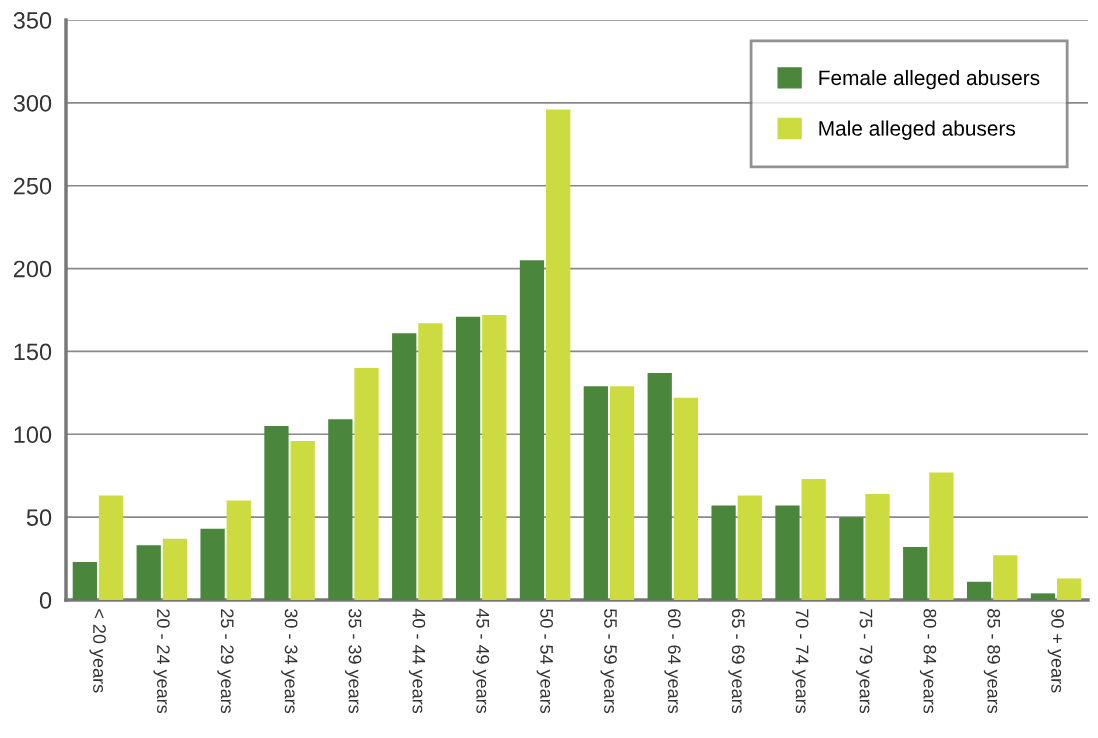 This screenshot has height=738, width=1098. I want to click on x-tick-label: 60 - 64 years, so click(672, 661).